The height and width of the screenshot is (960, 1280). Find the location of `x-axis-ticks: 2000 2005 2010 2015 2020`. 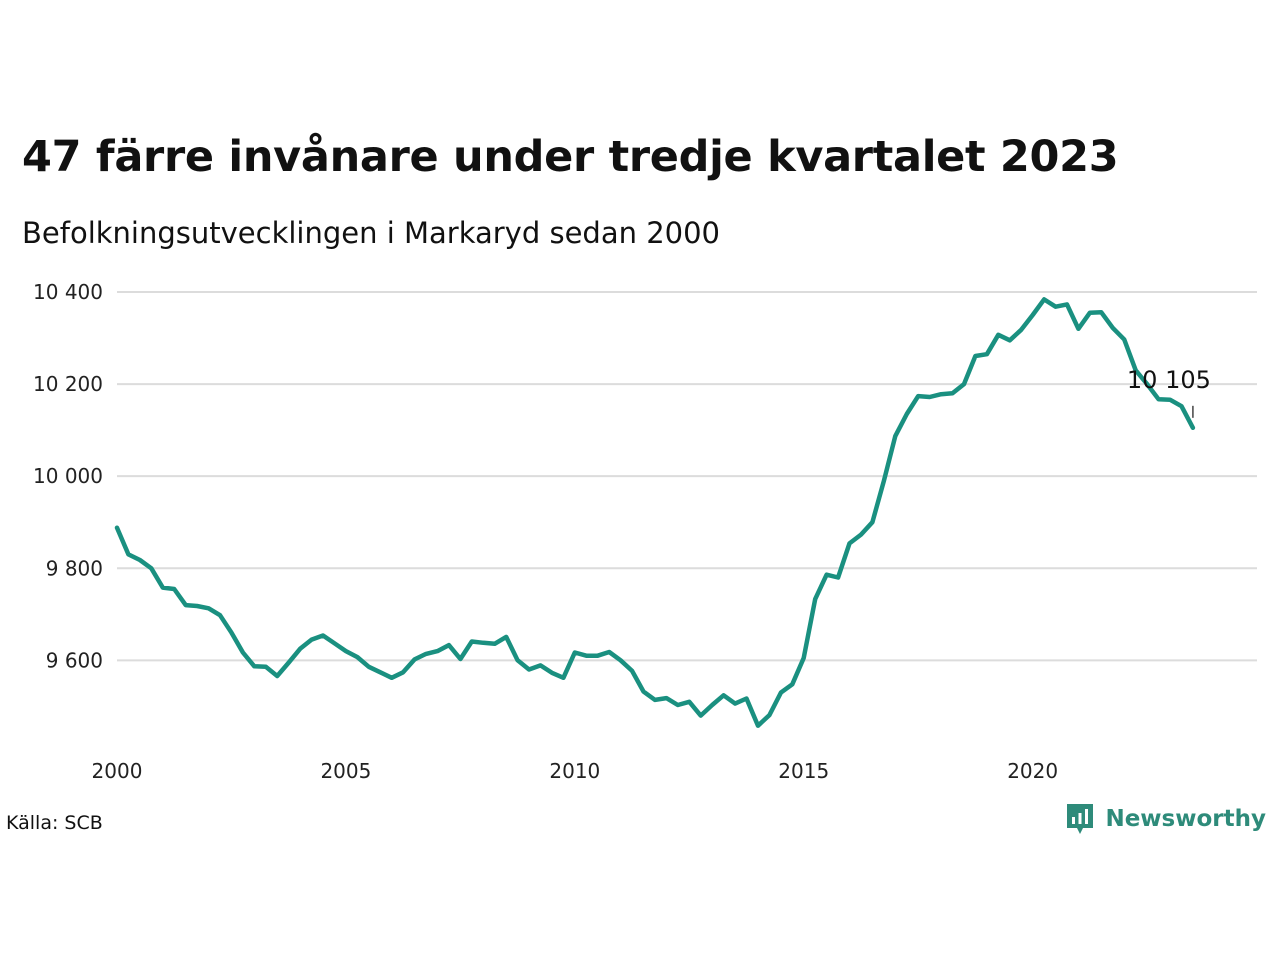

x-axis-ticks: 2000 2005 2010 2015 2020 is located at coordinates (575, 771).